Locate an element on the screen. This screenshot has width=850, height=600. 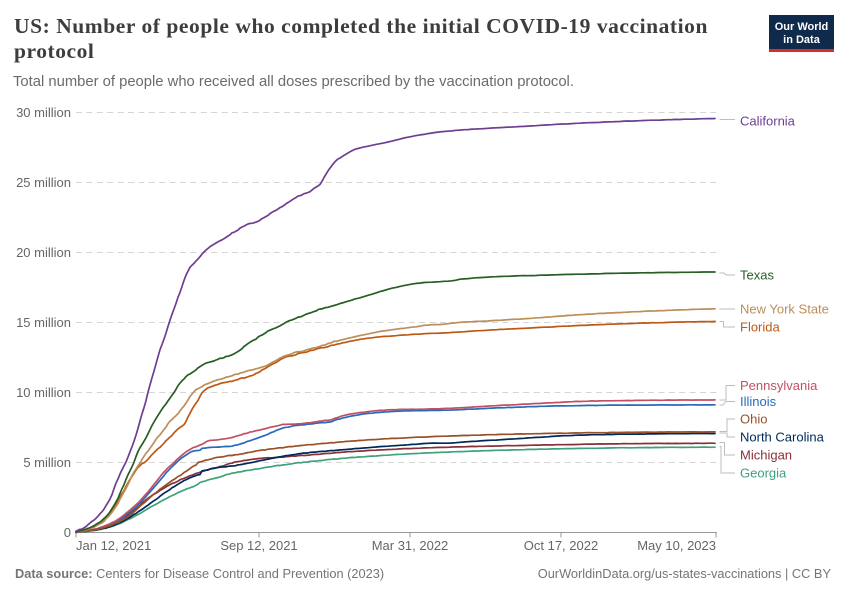
svg-text: 20 million is located at coordinates (43, 252).